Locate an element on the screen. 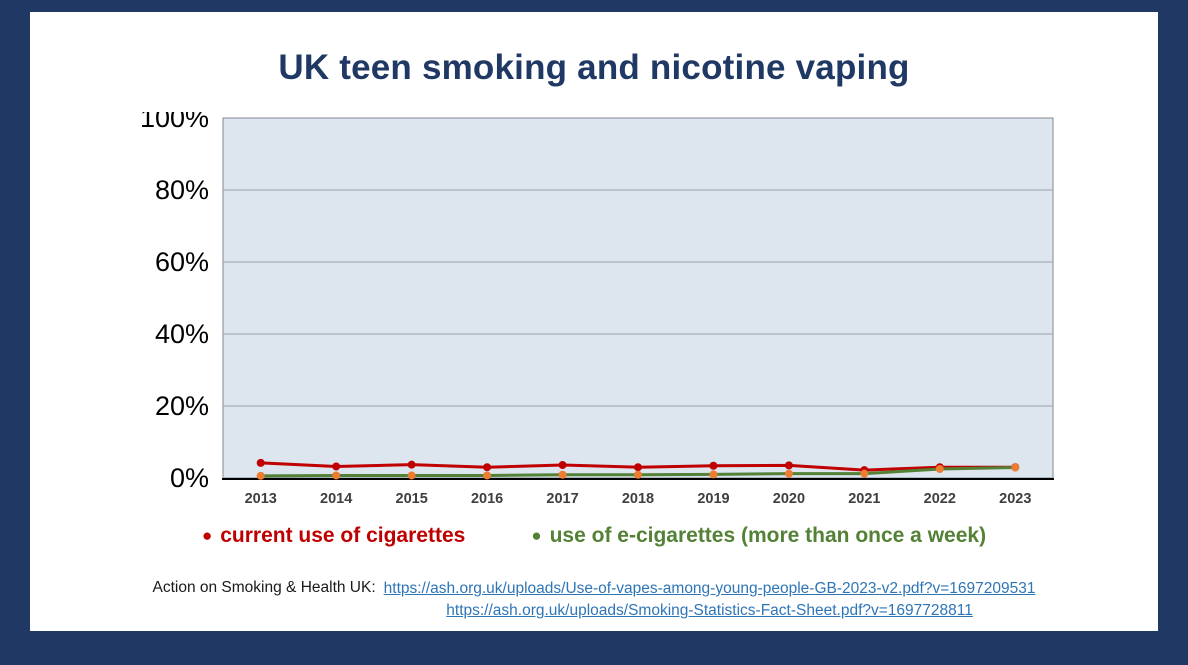  svg-text: 2019 is located at coordinates (713, 499).